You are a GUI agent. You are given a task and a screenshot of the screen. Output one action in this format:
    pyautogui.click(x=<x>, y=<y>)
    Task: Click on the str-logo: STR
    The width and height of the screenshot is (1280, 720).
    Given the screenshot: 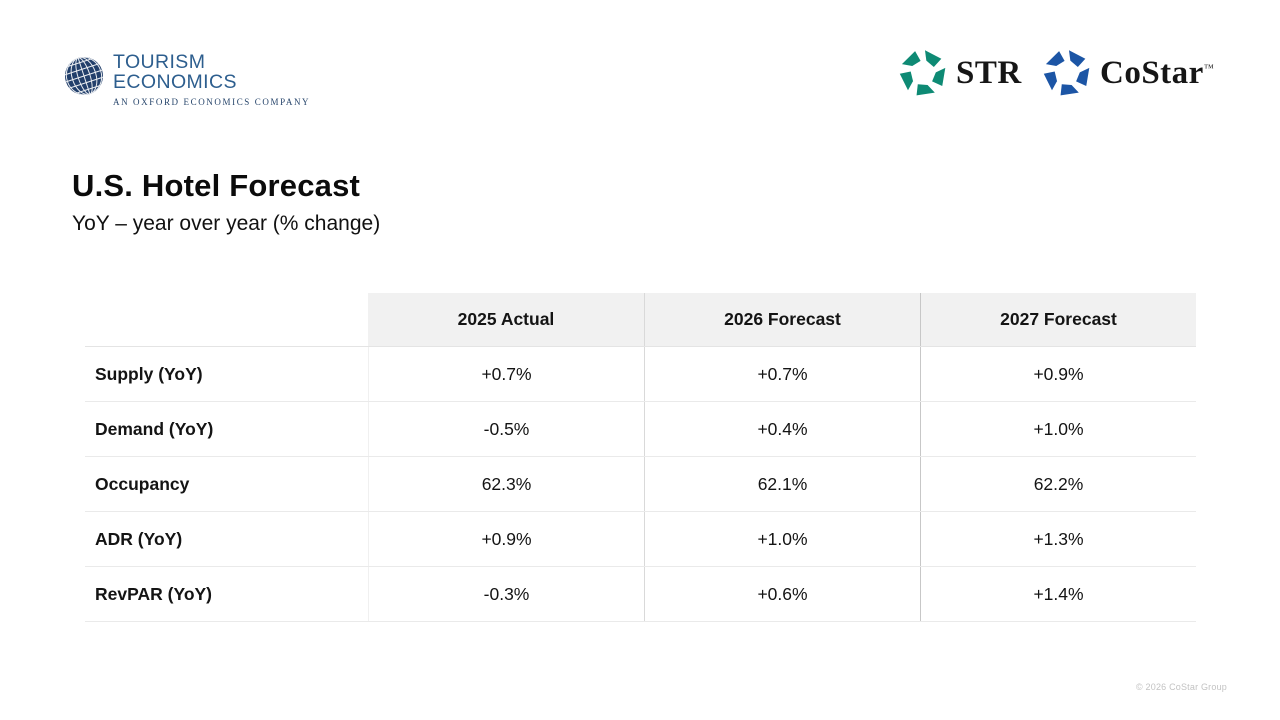 What is the action you would take?
    pyautogui.click(x=960, y=73)
    